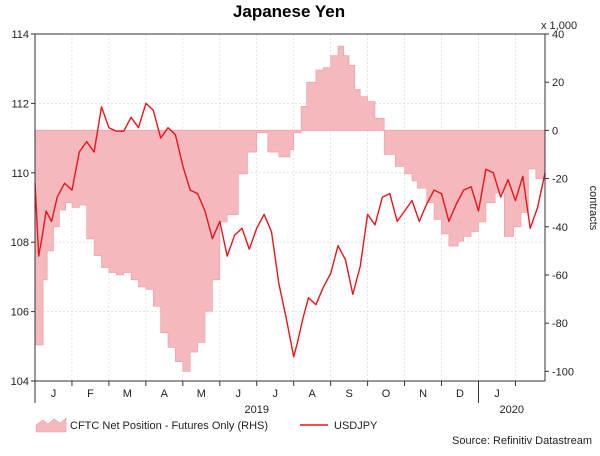 The width and height of the screenshot is (600, 456). Describe the element at coordinates (20, 104) in the screenshot. I see `left-tick-label: 112` at that location.